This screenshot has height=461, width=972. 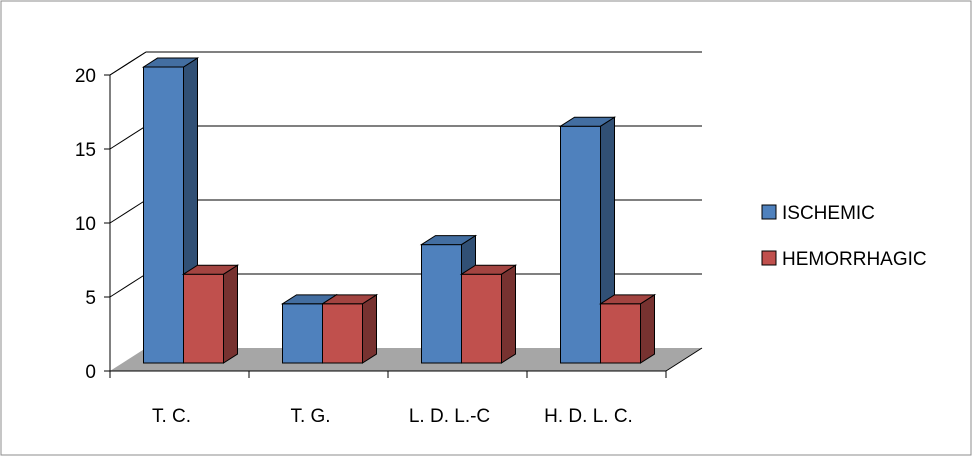 I want to click on x-axis-depth-edge, so click(x=684, y=359).